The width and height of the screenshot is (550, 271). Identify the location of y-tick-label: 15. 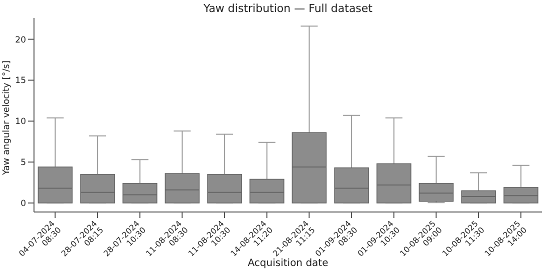
(20, 81).